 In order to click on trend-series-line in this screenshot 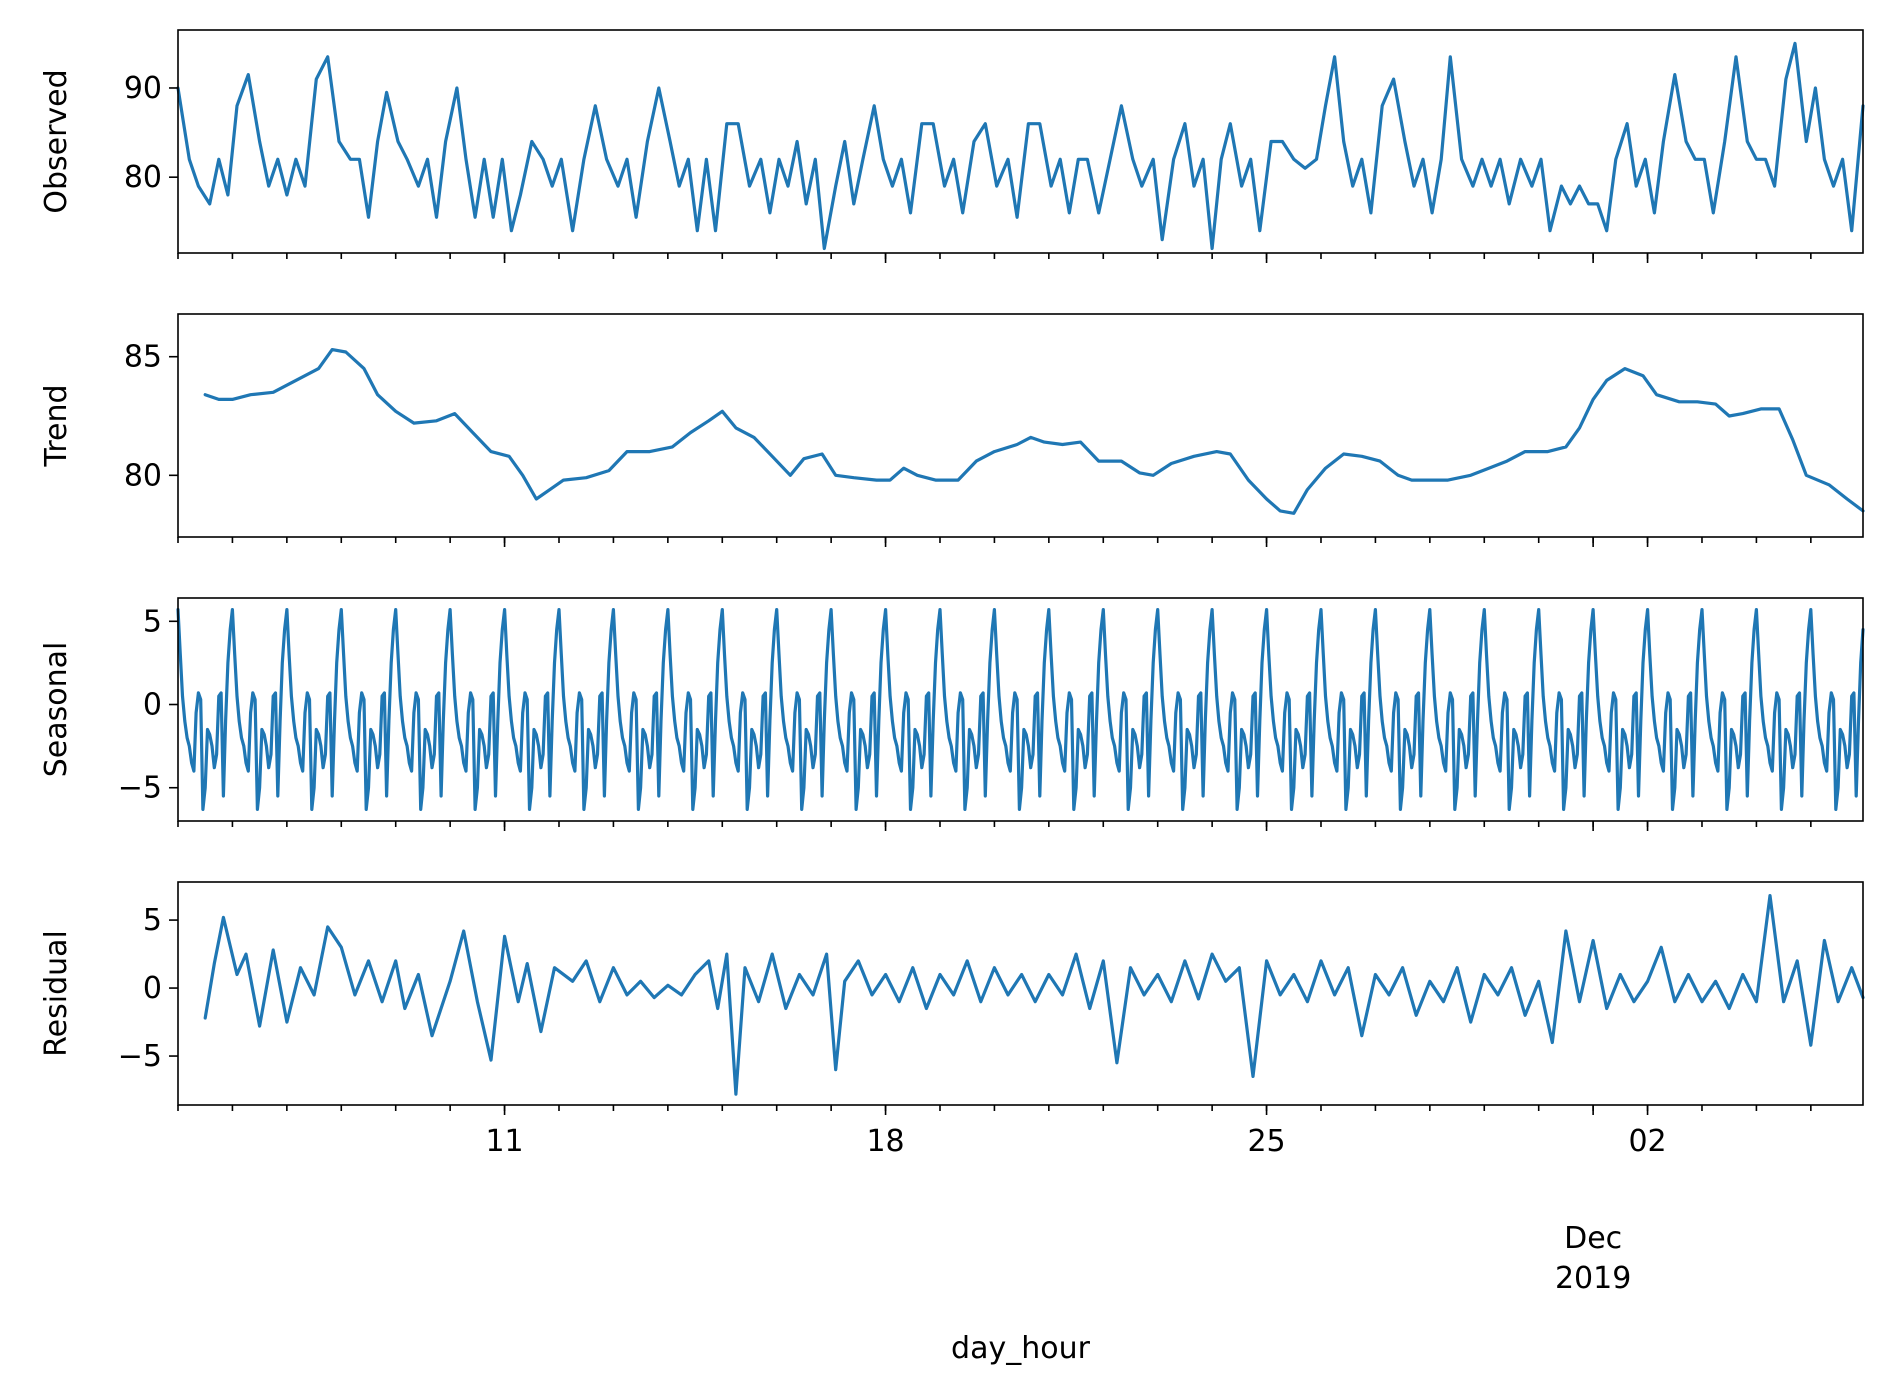, I will do `click(1034, 431)`.